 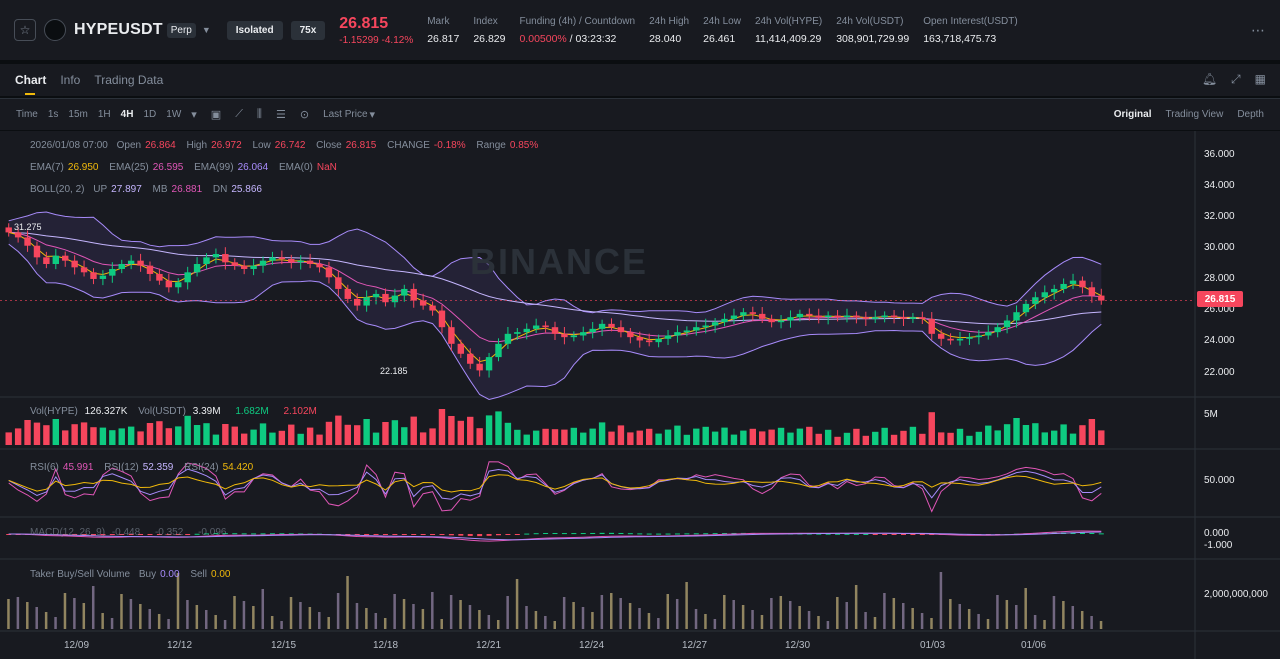 I want to click on rsi6-value: 45.991, so click(x=78, y=467).